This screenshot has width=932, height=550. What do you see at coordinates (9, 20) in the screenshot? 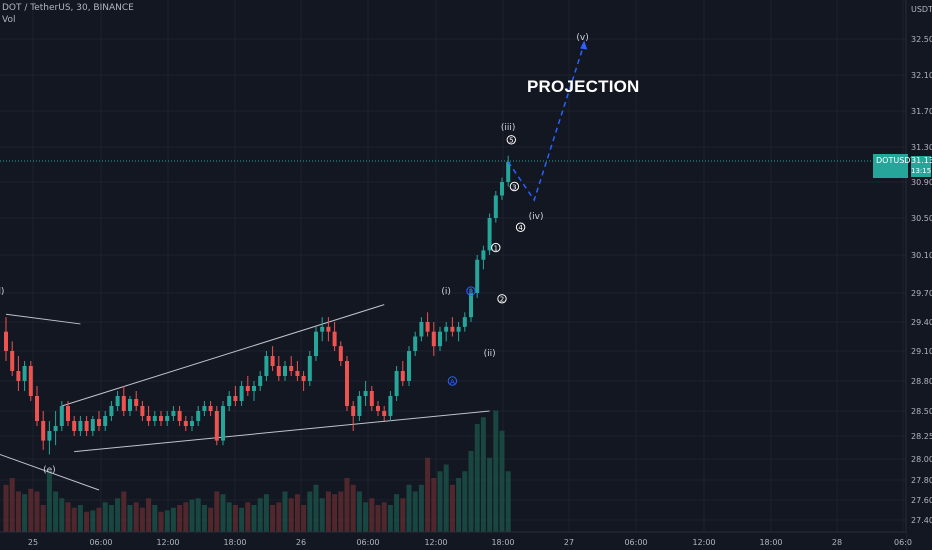
I see `volume-indicator-label: Vol` at bounding box center [9, 20].